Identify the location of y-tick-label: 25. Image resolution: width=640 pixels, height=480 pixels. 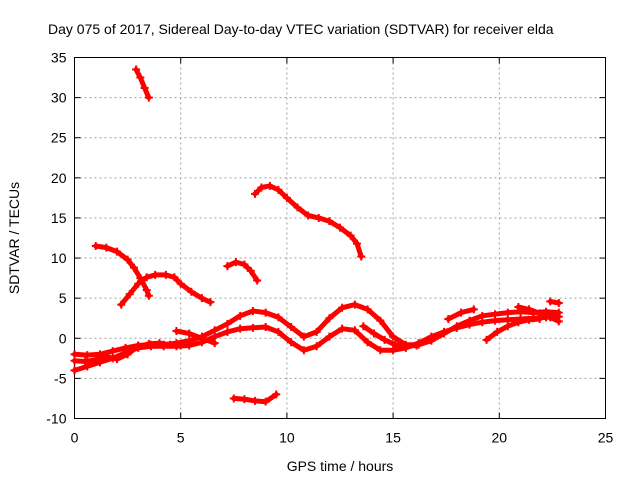
(59, 138).